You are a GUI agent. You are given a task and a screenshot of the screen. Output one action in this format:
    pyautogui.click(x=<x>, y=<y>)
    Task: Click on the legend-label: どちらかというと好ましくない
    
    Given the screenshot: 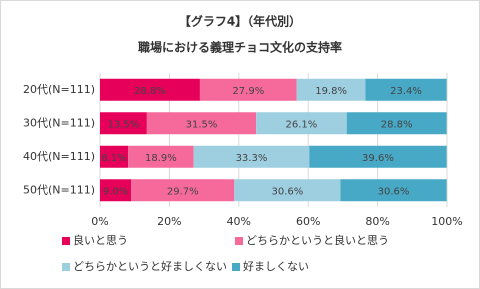 What is the action you would take?
    pyautogui.click(x=150, y=266)
    